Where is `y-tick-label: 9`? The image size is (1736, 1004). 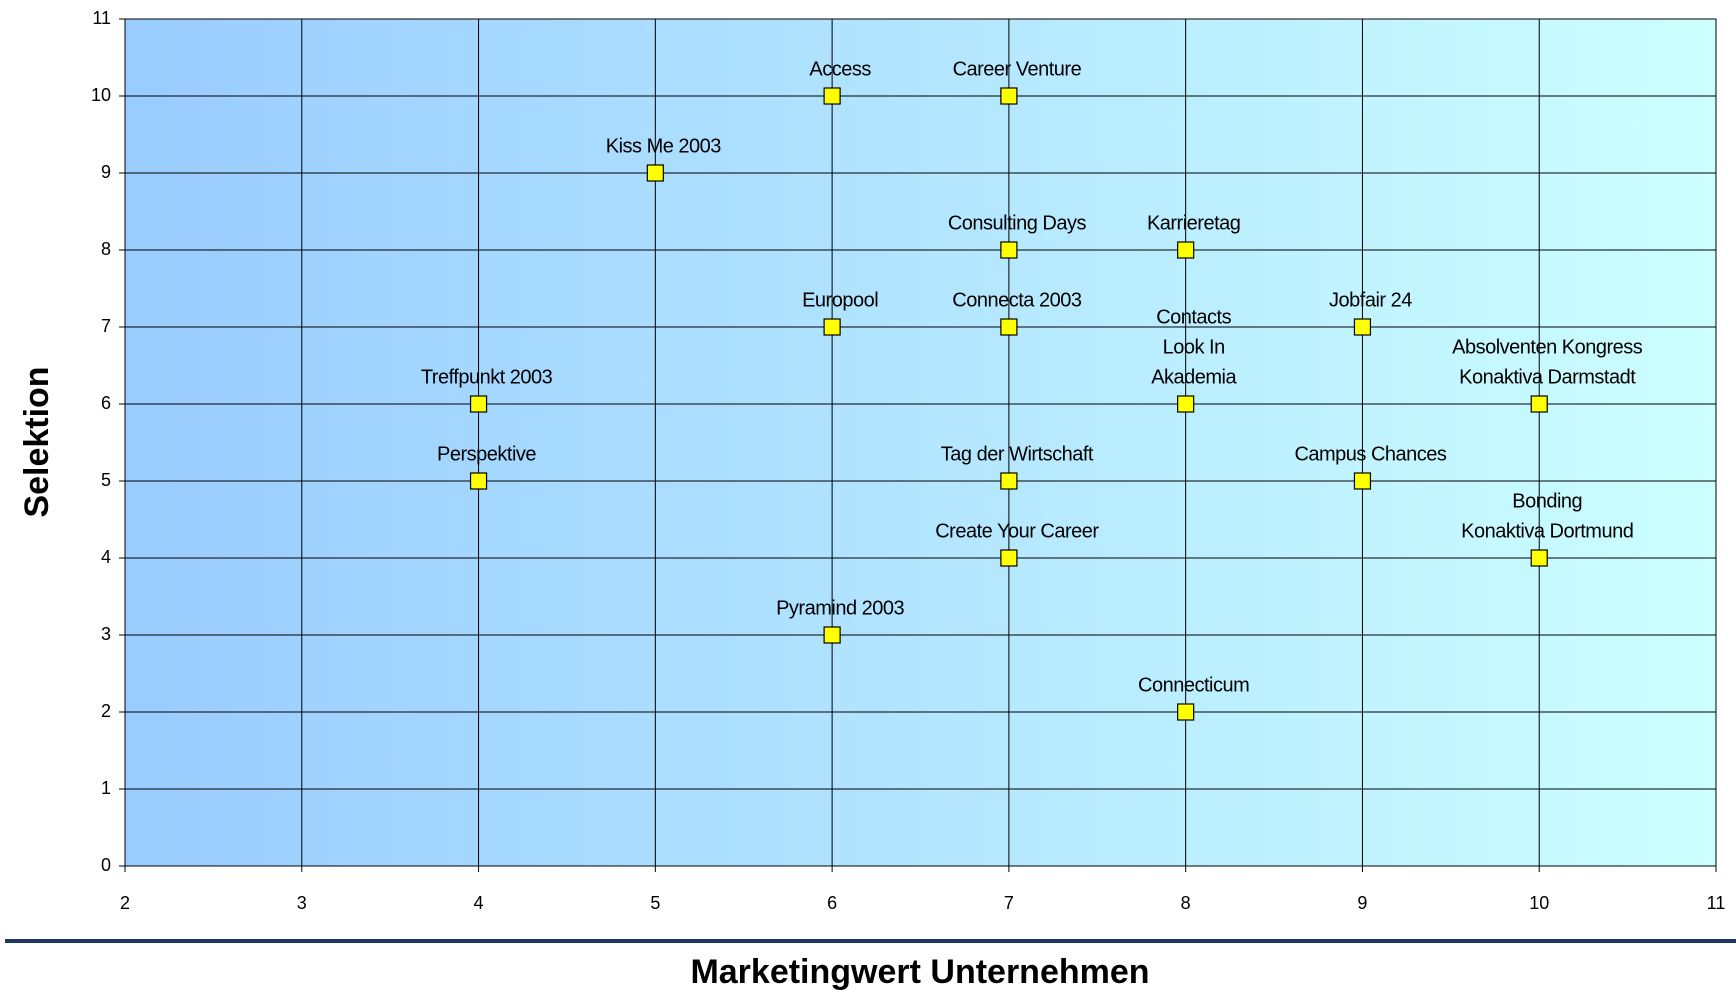 y-tick-label: 9 is located at coordinates (106, 172).